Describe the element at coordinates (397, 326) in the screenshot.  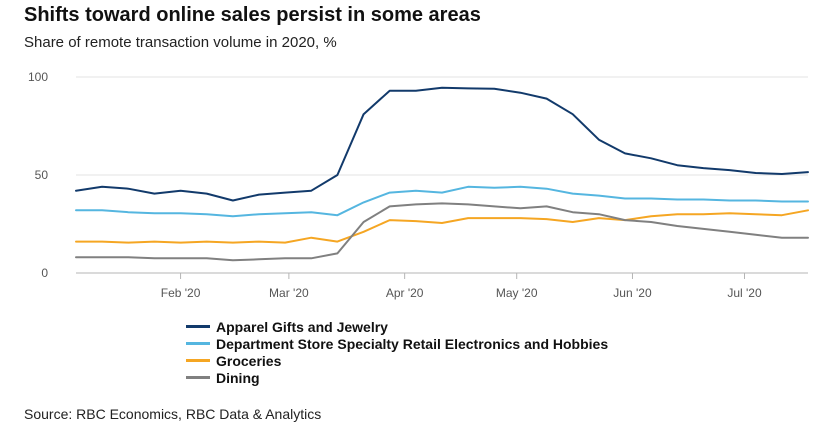
I see `legend-item-apparel: Apparel Gifts and Jewelry` at that location.